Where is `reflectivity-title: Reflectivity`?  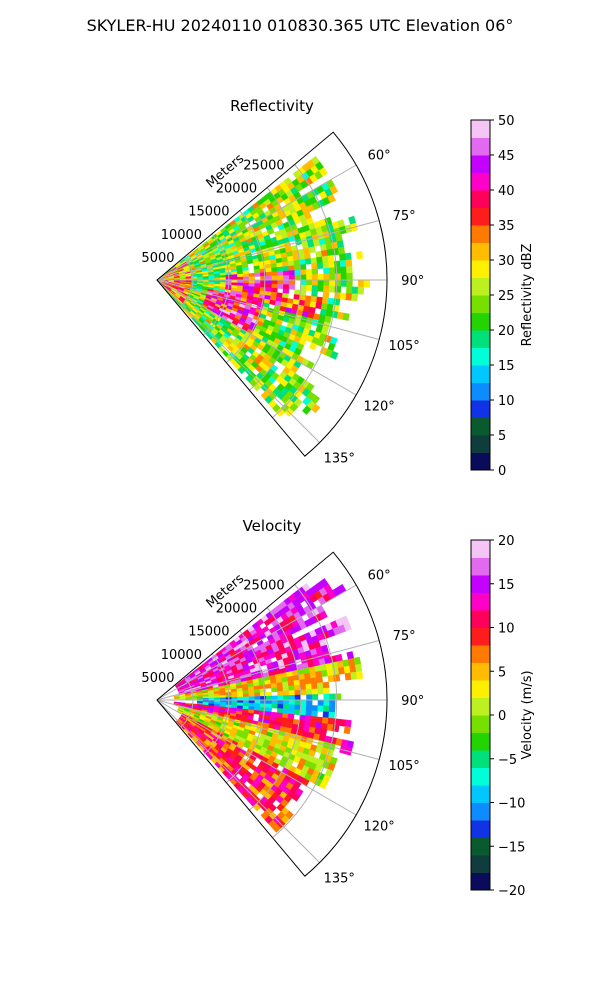
reflectivity-title: Reflectivity is located at coordinates (272, 106).